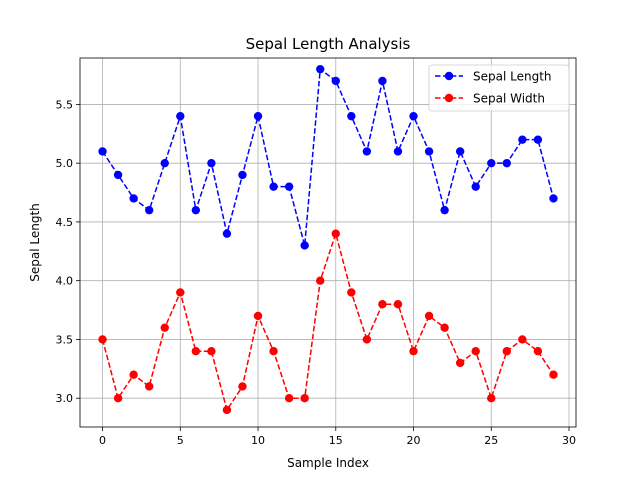 This screenshot has height=480, width=640. Describe the element at coordinates (512, 77) in the screenshot. I see `legend-label: Sepal Length` at that location.